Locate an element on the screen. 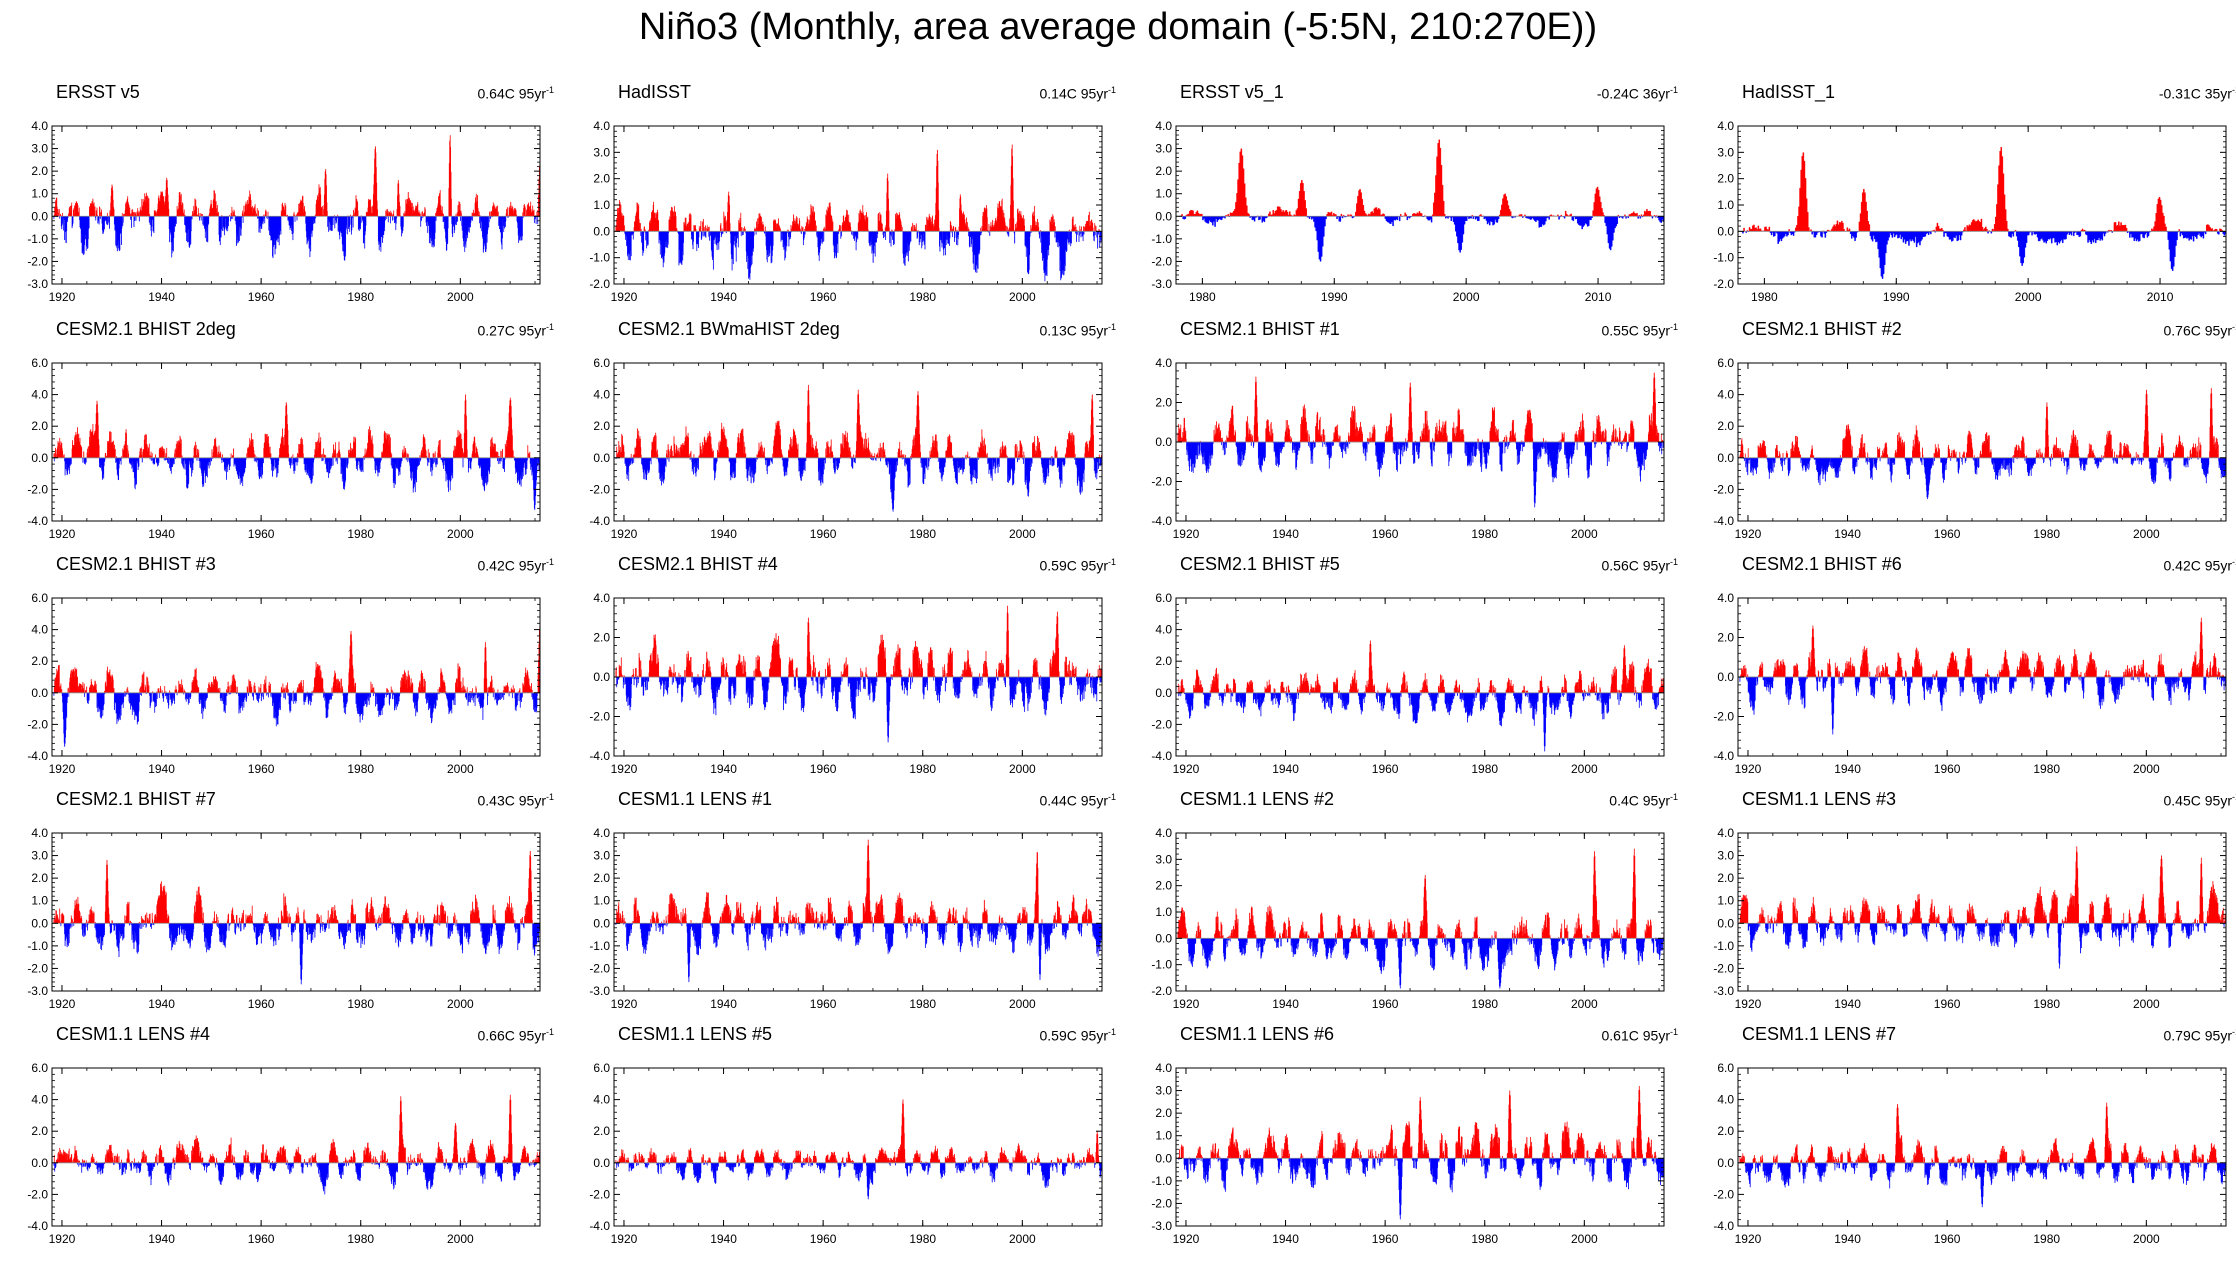 The width and height of the screenshot is (2236, 1261). trend-label: -0.24C 36yr-1 is located at coordinates (1637, 93).